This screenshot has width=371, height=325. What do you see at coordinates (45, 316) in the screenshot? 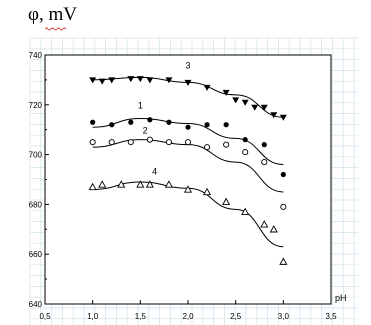
I see `x-tick-label: 0,5` at bounding box center [45, 316].